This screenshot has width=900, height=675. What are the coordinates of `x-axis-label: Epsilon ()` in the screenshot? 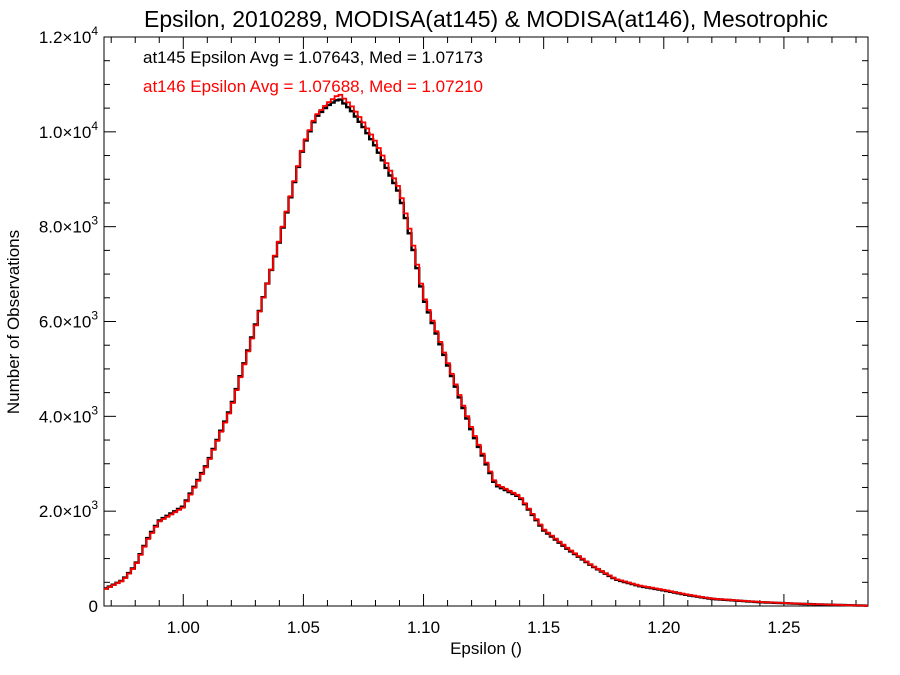 It's located at (486, 648).